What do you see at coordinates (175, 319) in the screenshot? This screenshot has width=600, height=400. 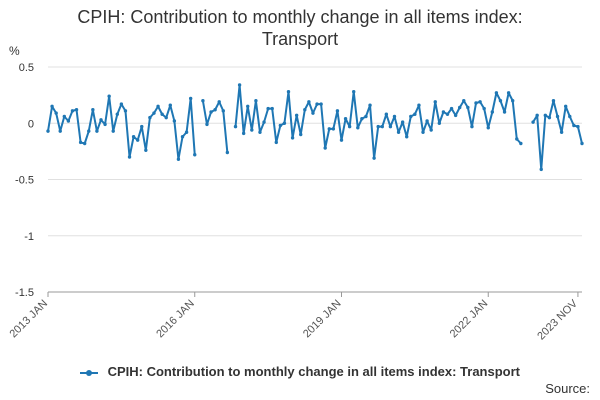 I see `x-tick-label: 2016 JAN` at bounding box center [175, 319].